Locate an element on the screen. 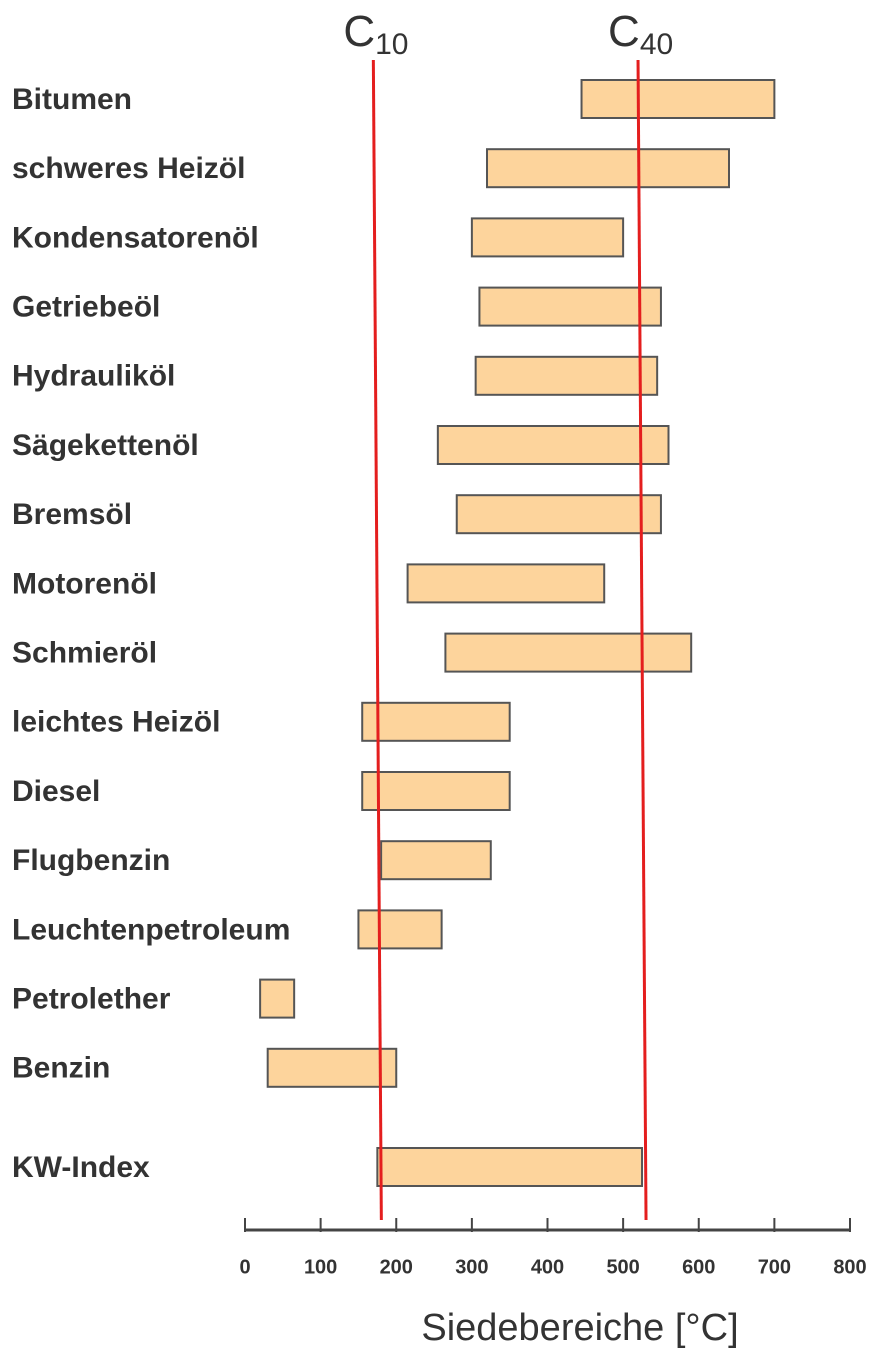 Image resolution: width=877 pixels, height=1352 pixels. reference-label: C40 is located at coordinates (640, 34).